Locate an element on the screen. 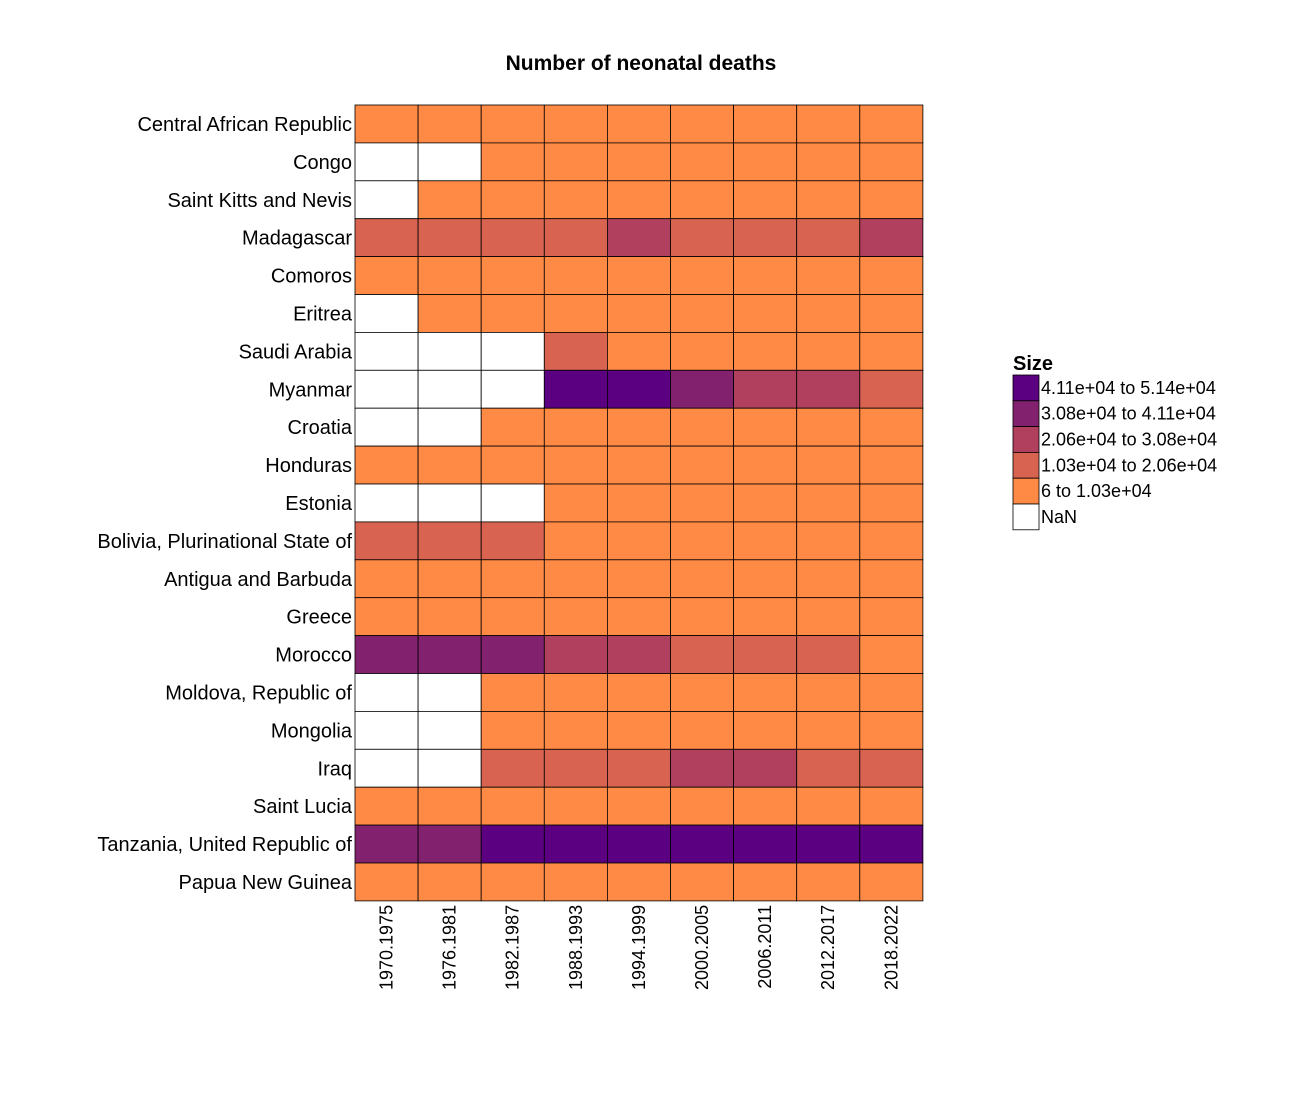 This screenshot has width=1300, height=1100. row-label: Estonia is located at coordinates (319, 504).